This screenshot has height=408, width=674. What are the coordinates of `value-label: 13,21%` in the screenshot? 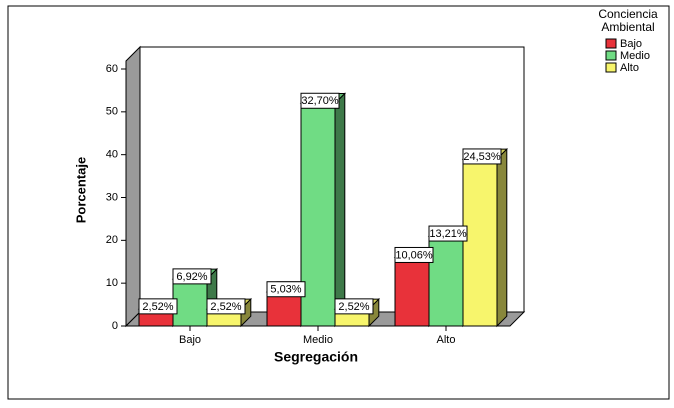 It's located at (448, 234).